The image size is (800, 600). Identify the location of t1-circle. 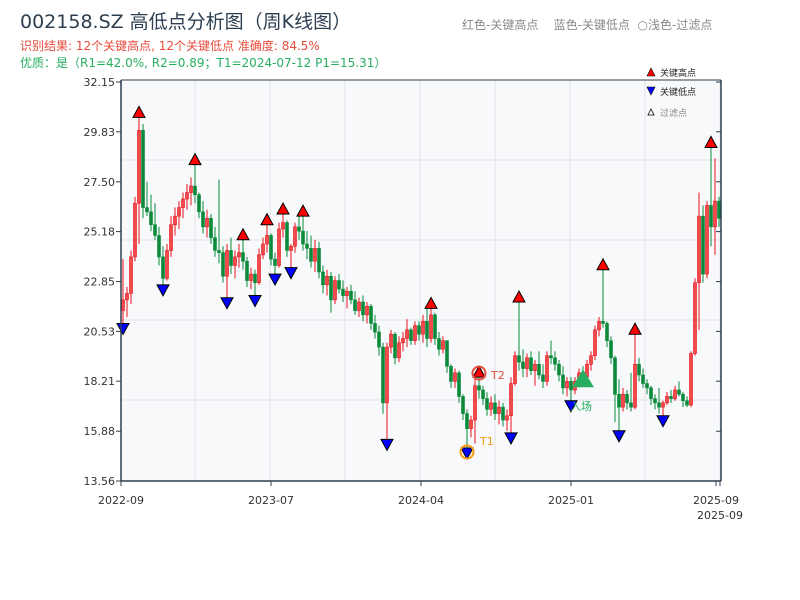
(467, 452).